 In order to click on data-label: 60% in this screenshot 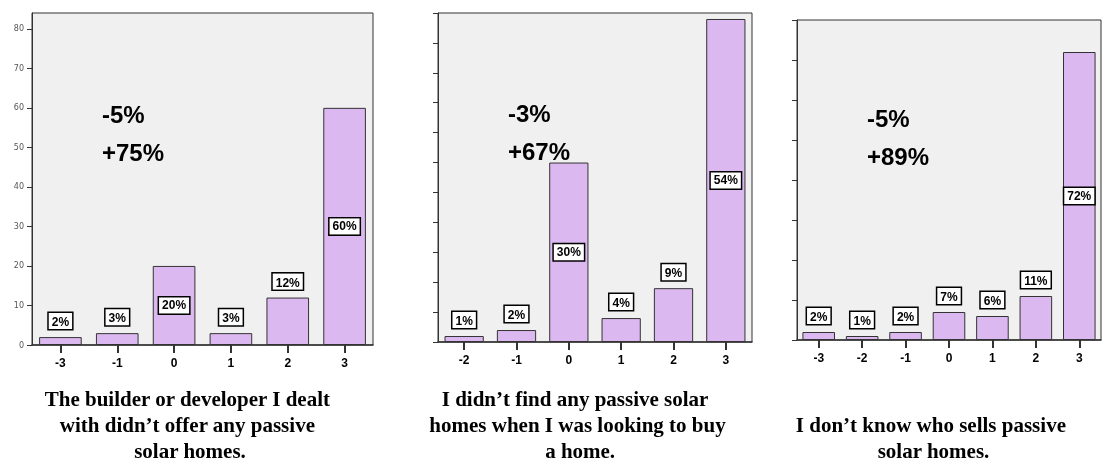, I will do `click(344, 226)`.